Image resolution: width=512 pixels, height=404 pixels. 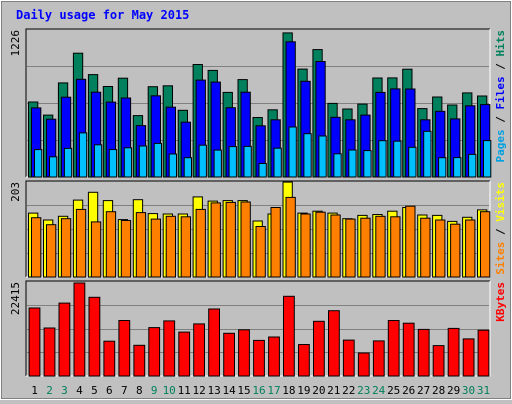 I want to click on axis-label-segment: KBytes, so click(x=500, y=302).